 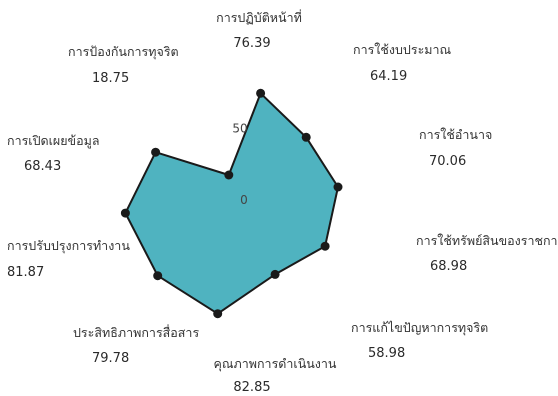 What do you see at coordinates (447, 161) in the screenshot?
I see `value-label-2: 70.06` at bounding box center [447, 161].